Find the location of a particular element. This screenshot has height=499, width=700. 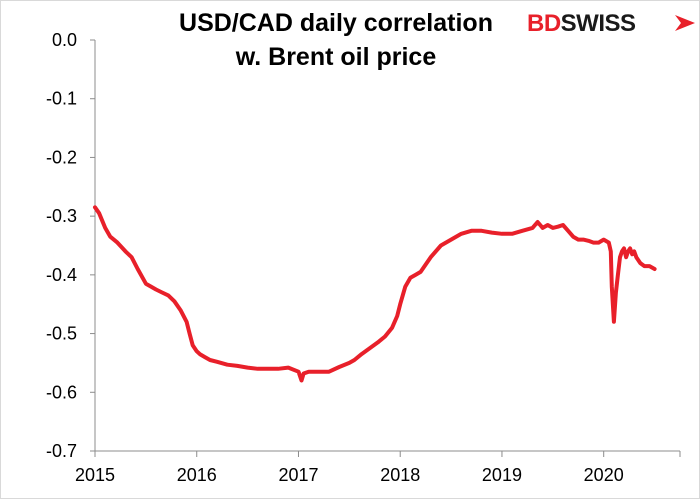

y-tick-labels: 0.0 -0.1 -0.2 -0.3 -0.4 -0.5 -0.6 -0.7 is located at coordinates (61, 245).